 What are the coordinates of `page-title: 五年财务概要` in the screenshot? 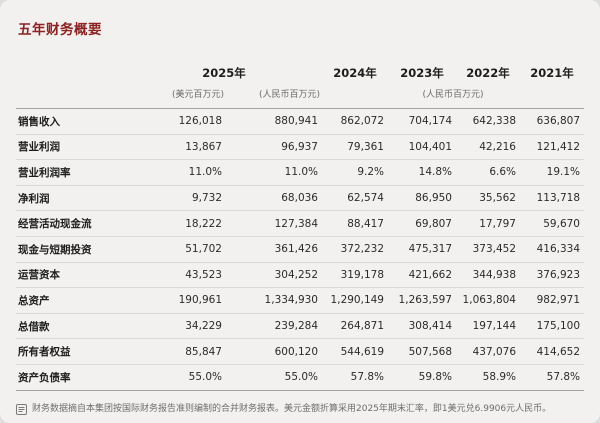 It's located at (60, 30).